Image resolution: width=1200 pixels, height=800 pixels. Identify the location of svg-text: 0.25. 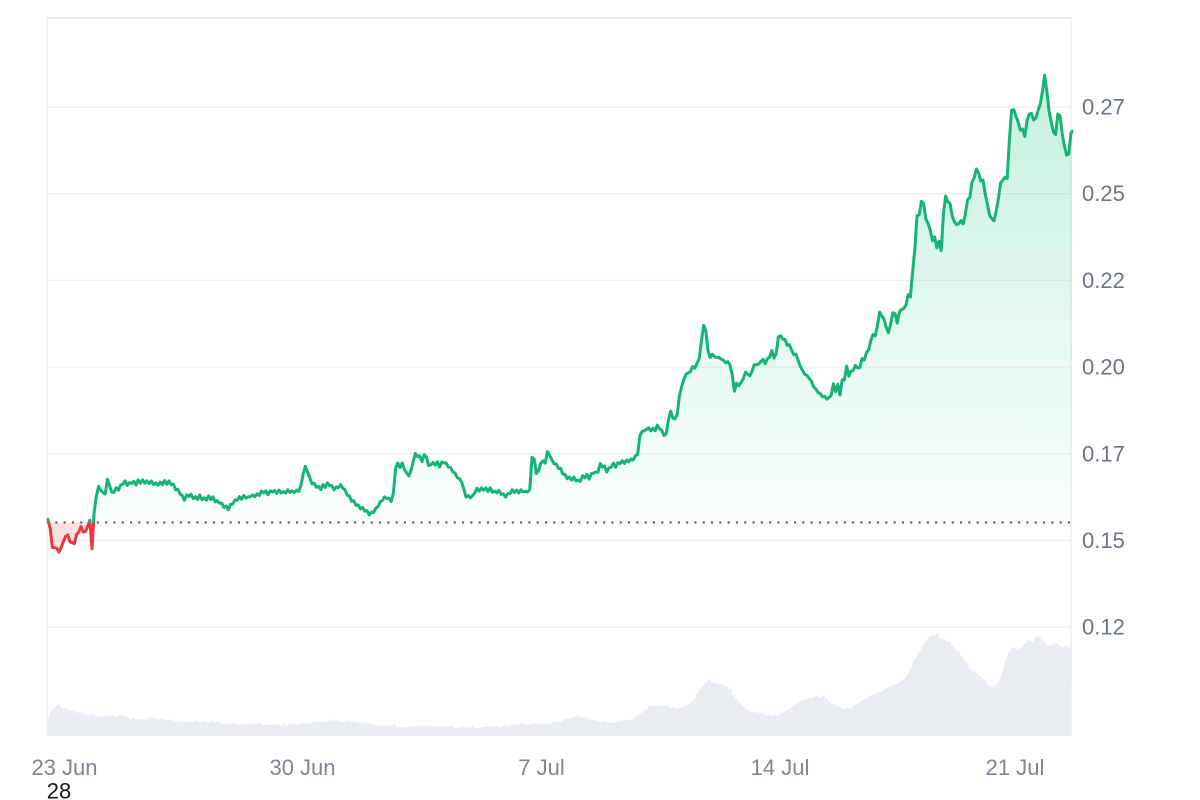
(1103, 193).